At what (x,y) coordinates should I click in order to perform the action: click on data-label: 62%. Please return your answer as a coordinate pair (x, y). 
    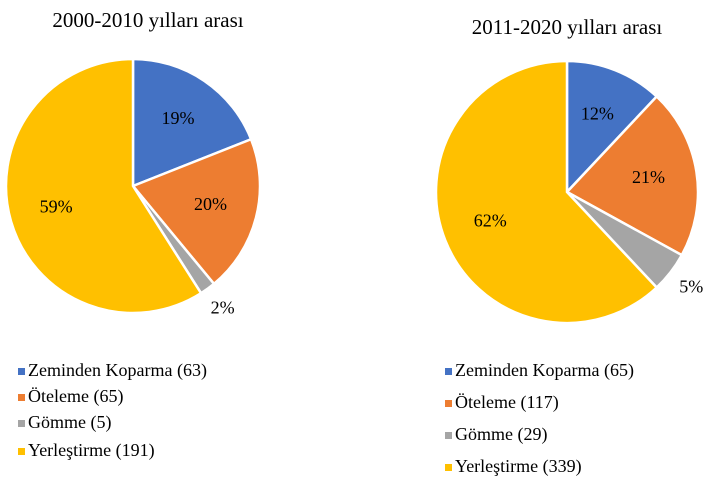
    Looking at the image, I should click on (490, 221).